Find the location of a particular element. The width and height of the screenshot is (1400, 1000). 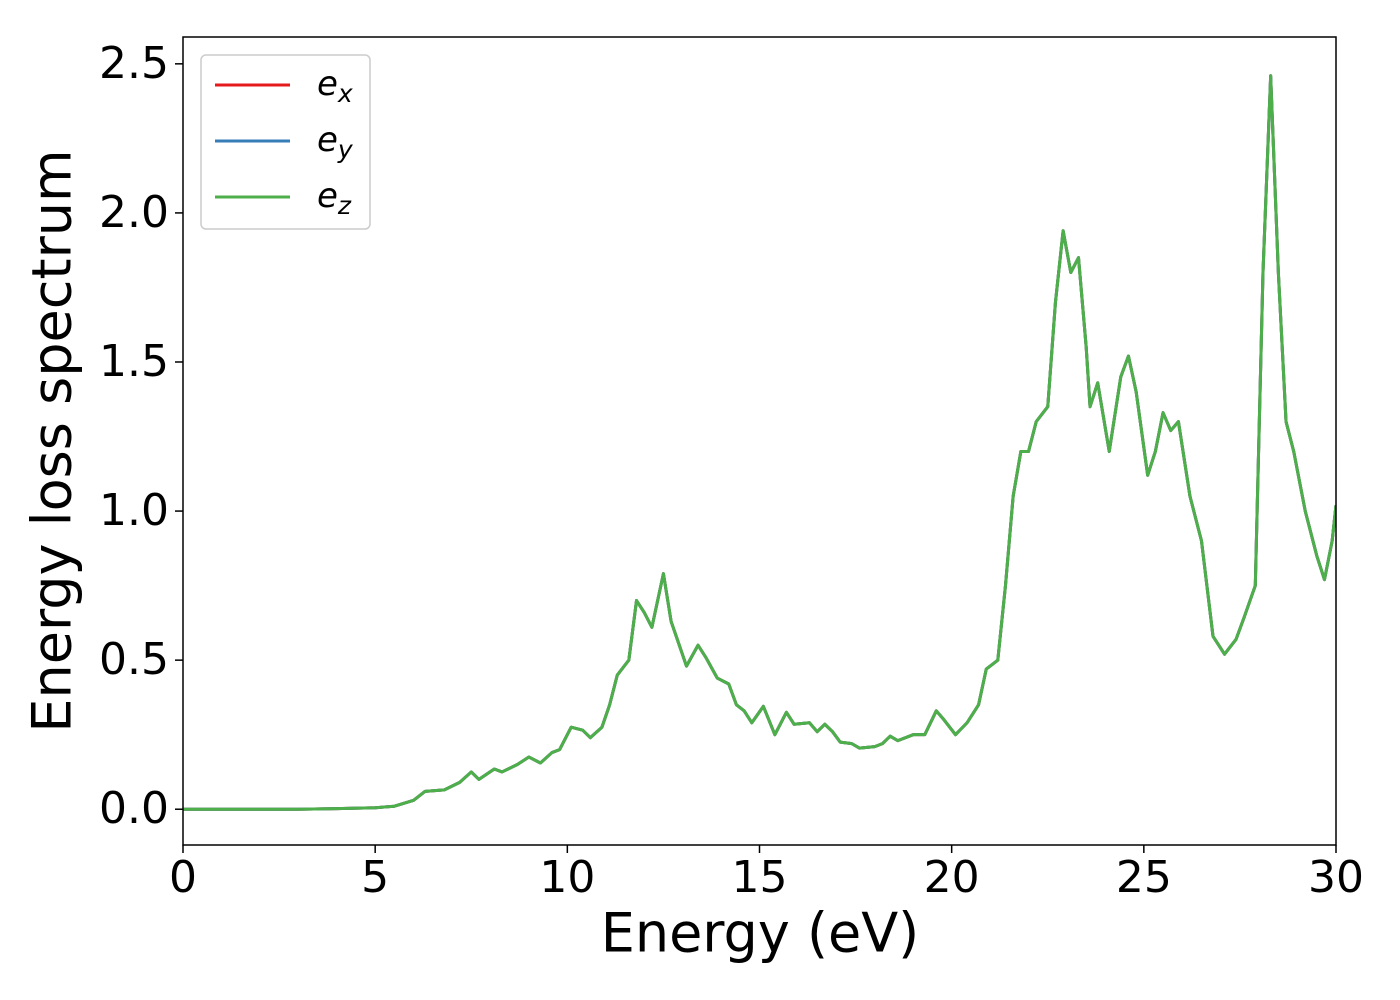

x-tick-label: 20 is located at coordinates (952, 877).